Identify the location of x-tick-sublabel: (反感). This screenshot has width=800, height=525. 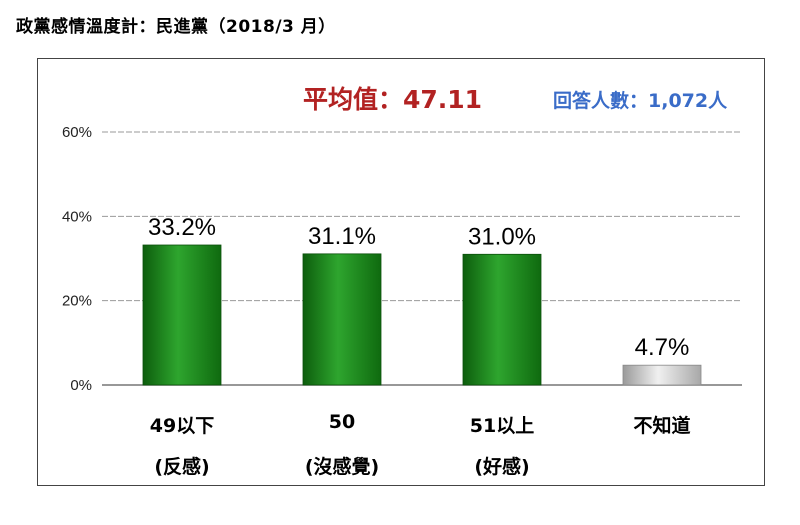
(182, 467).